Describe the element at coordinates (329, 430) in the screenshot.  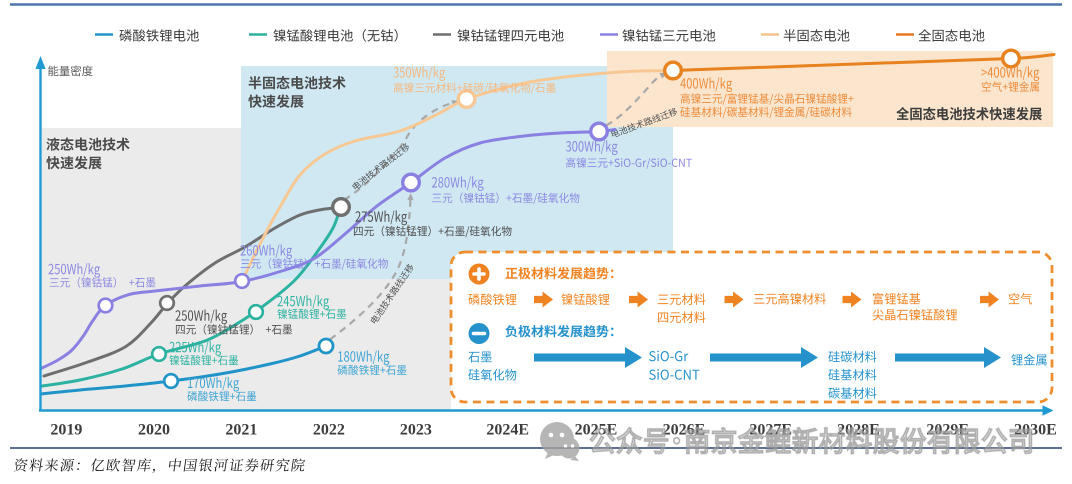
I see `svg-text: 2022` at that location.